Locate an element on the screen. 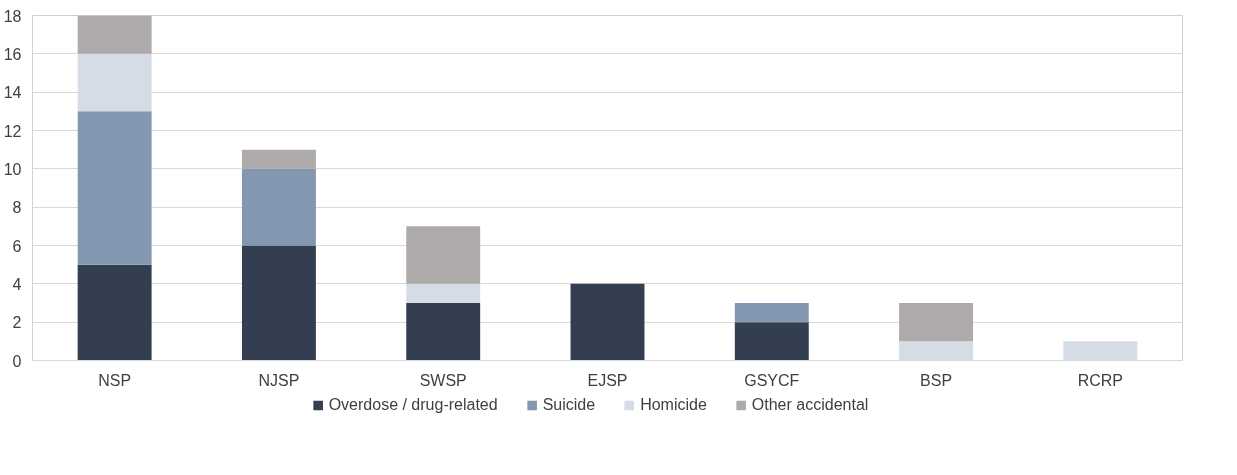 This screenshot has width=1237, height=475. x-tick-label: NJSP is located at coordinates (279, 380).